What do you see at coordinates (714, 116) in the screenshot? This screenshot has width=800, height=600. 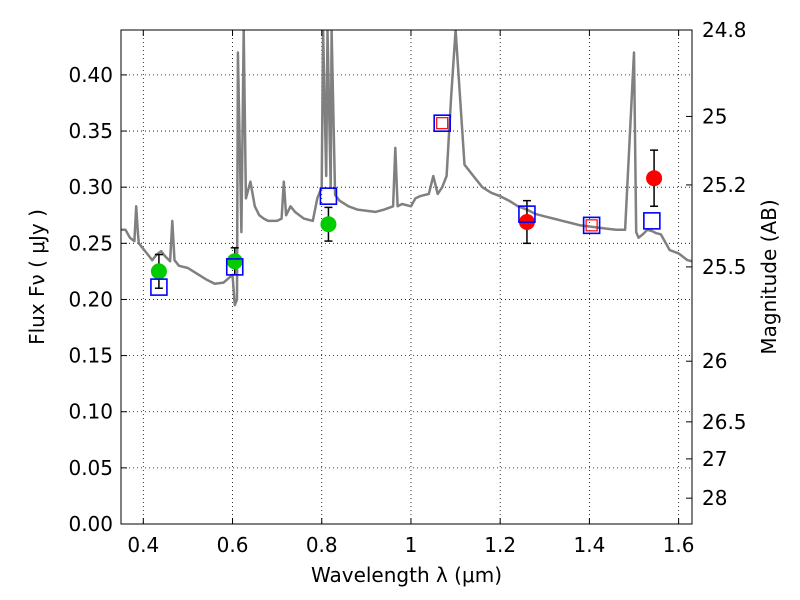 I see `right-tick-label: 25` at bounding box center [714, 116].